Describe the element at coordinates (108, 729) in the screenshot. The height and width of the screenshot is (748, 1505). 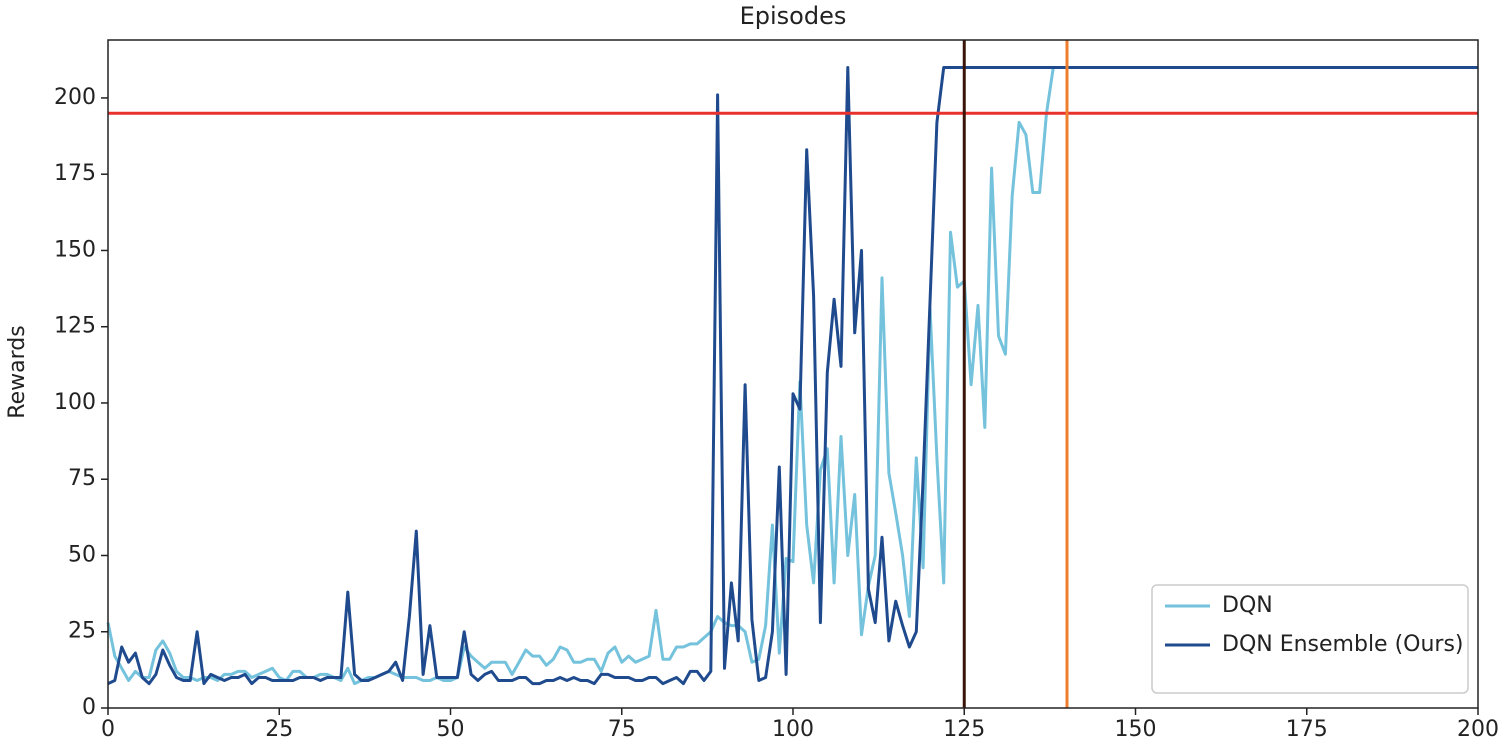
I see `x-tick-label: 0` at that location.